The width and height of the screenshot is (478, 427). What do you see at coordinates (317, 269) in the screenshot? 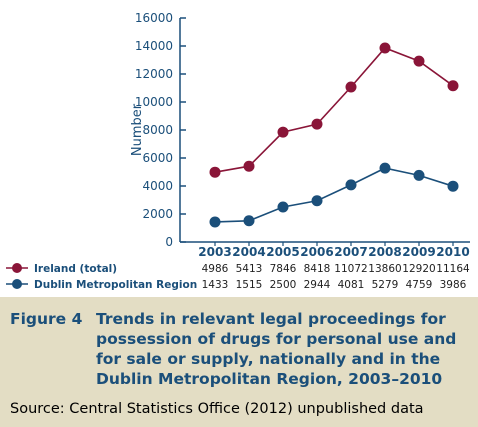
I see `table-value: 8418` at bounding box center [317, 269].